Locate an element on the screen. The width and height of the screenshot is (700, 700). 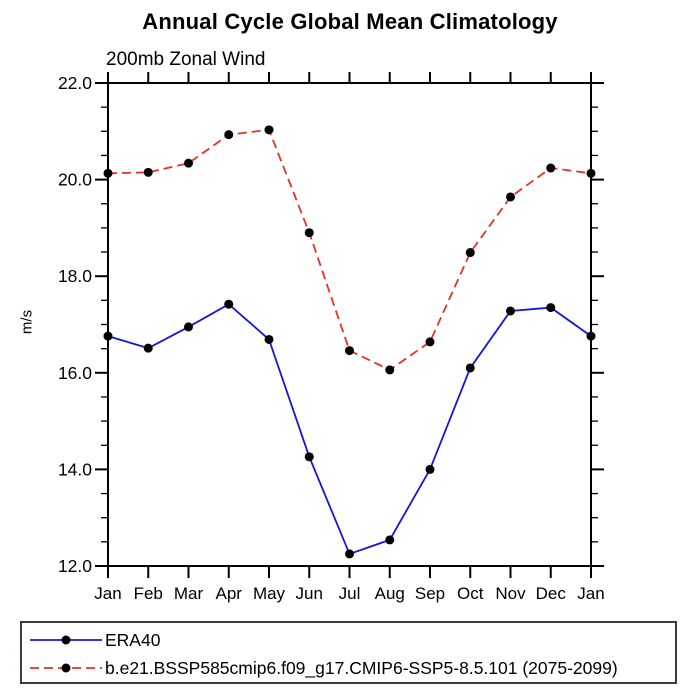
x-tick-label: Oct is located at coordinates (470, 593).